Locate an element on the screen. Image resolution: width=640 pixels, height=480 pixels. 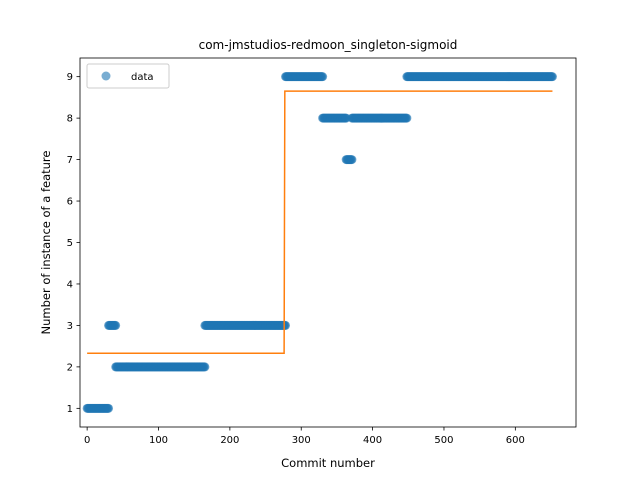
y-tick-label: 3 is located at coordinates (70, 326).